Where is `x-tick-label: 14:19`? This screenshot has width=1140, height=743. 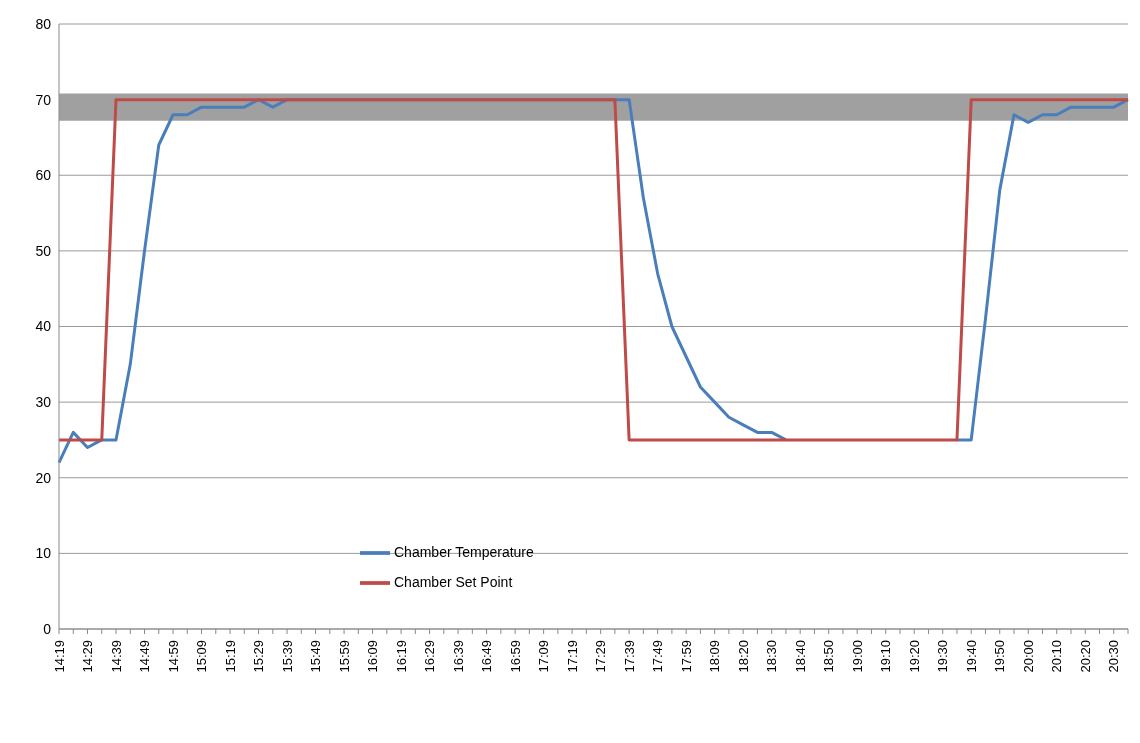
x-tick-label: 14:19 is located at coordinates (59, 656).